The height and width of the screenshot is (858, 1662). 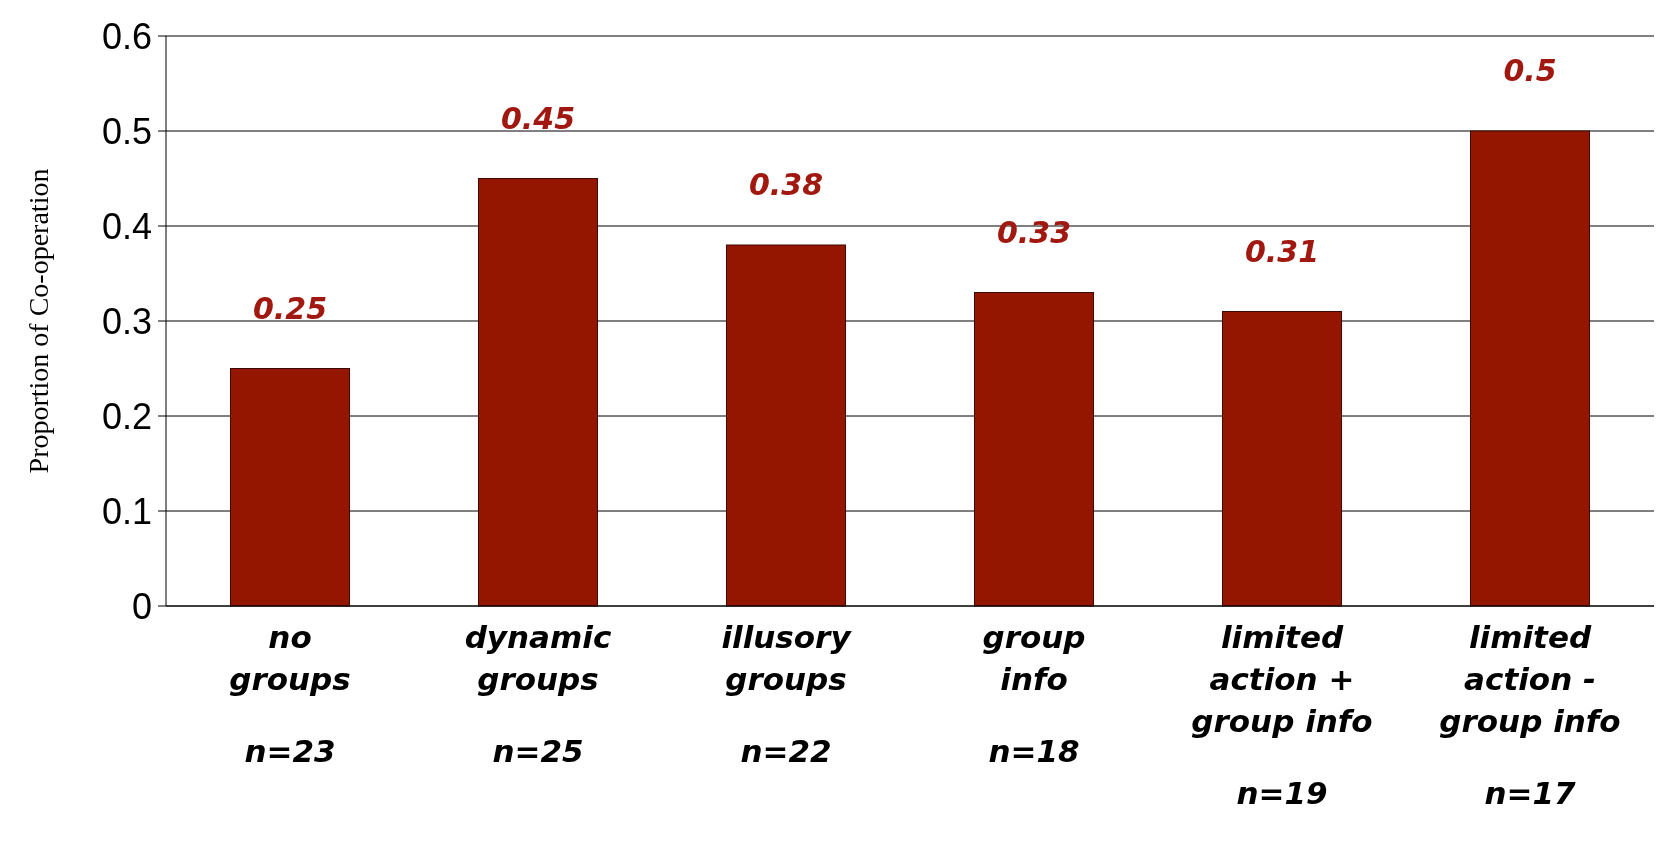 What do you see at coordinates (787, 694) in the screenshot?
I see `x-tick-label: illusory groups n=22` at bounding box center [787, 694].